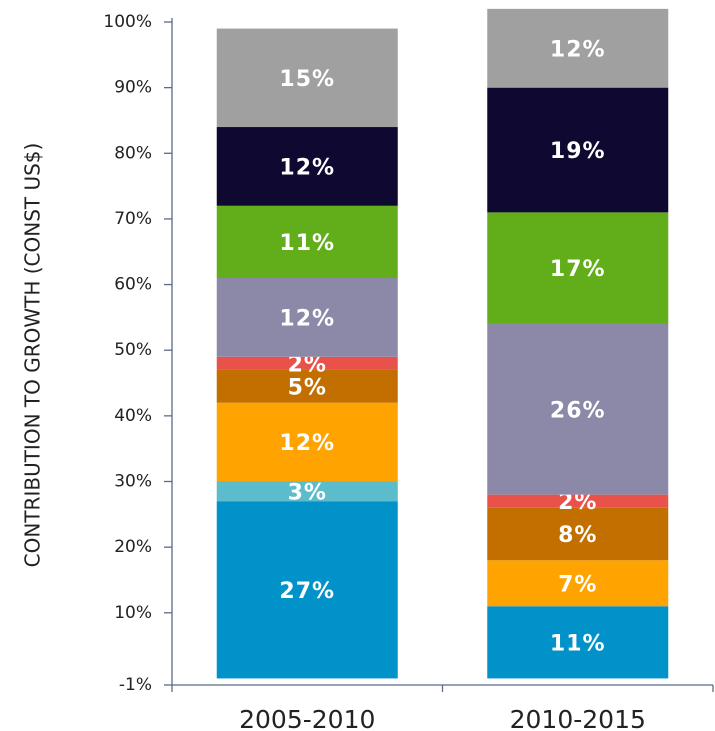 The width and height of the screenshot is (715, 731). I want to click on y-tick-label: 20%, so click(133, 547).